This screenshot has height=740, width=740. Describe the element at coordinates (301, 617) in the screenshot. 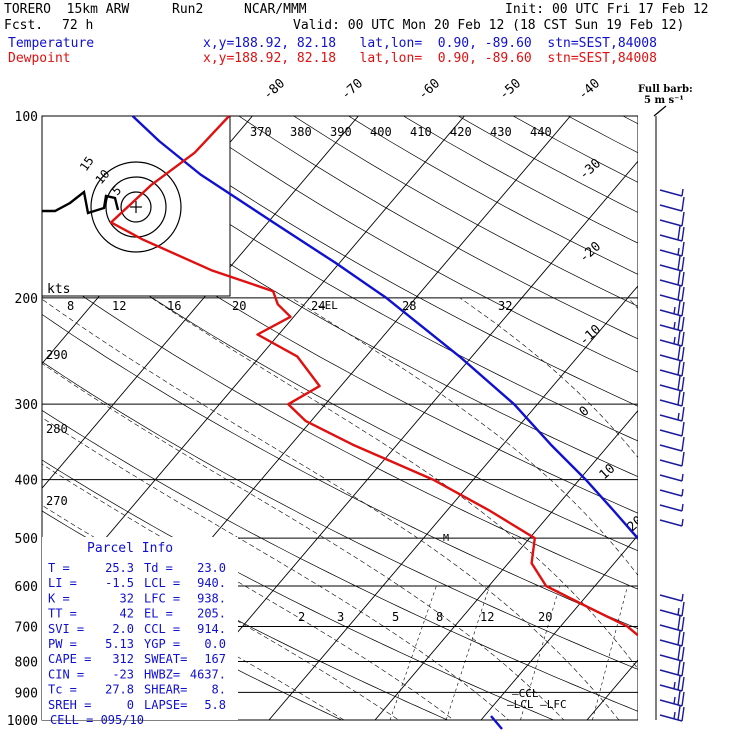

I see `mixing-ratio-label: 2` at that location.